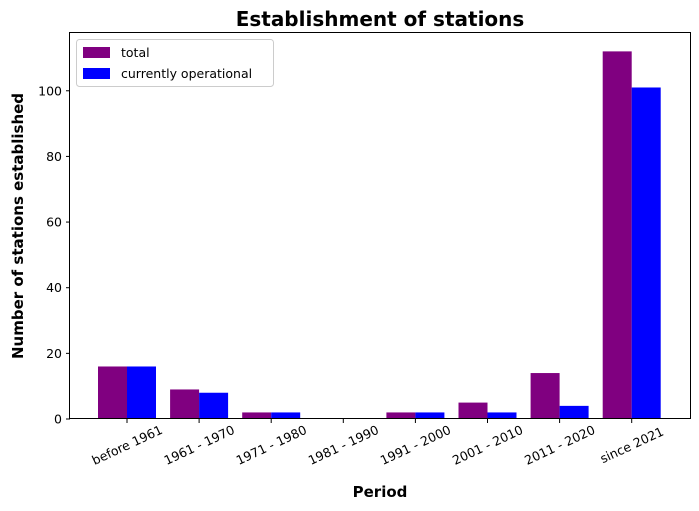 This screenshot has height=511, width=699. What do you see at coordinates (473, 410) in the screenshot?
I see `bar-total-2001-2010` at bounding box center [473, 410].